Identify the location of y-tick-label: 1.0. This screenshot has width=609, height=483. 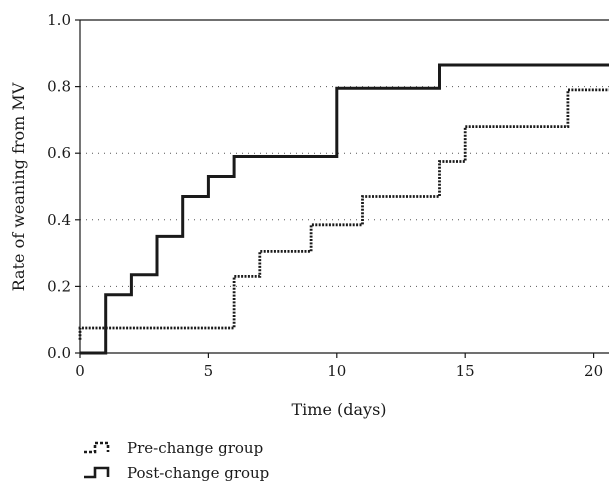
(59, 20).